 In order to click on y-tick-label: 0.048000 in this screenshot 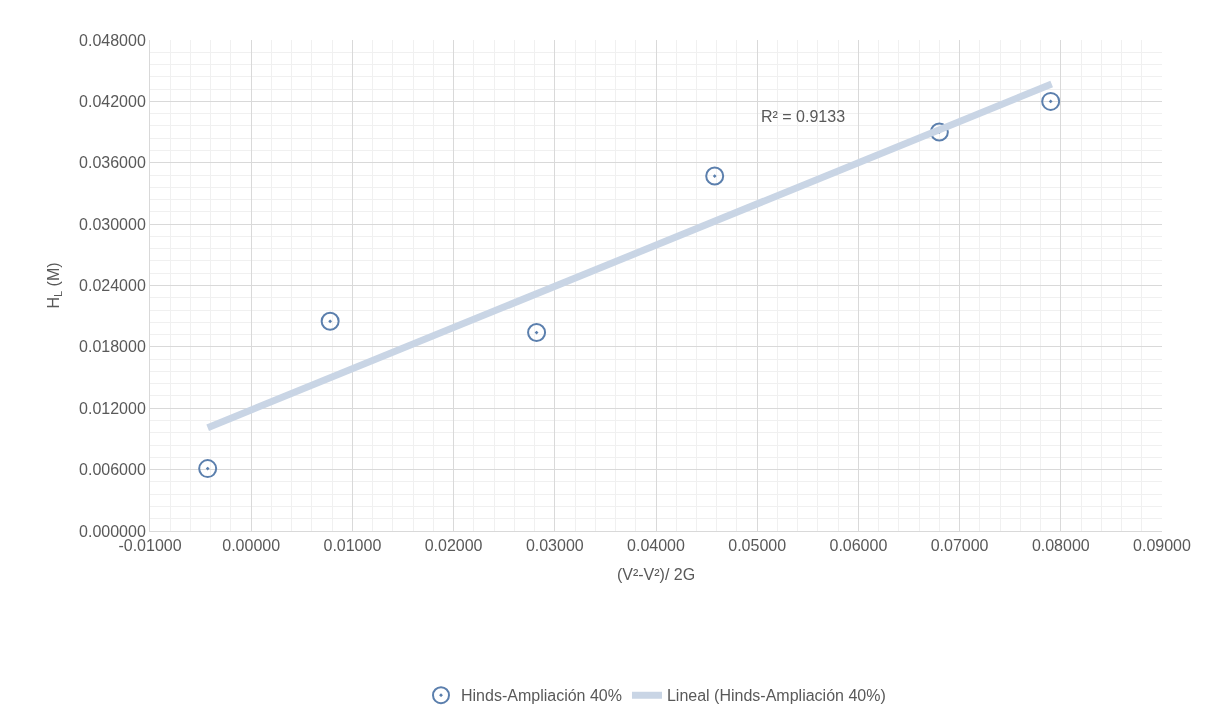, I will do `click(112, 40)`.